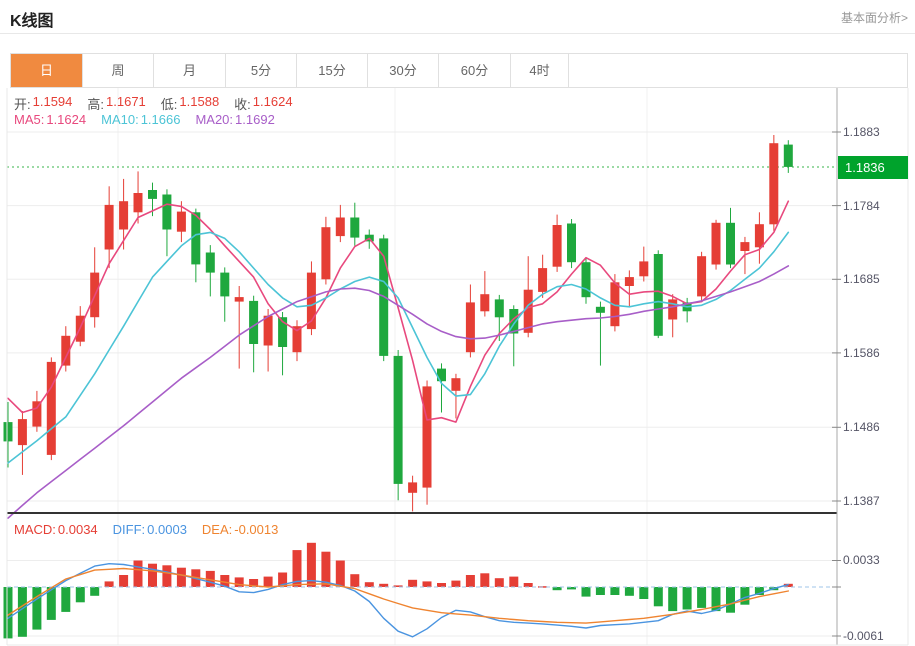 The image size is (915, 646). Describe the element at coordinates (43, 103) in the screenshot. I see `open-readout: 开: 1.1594` at that location.